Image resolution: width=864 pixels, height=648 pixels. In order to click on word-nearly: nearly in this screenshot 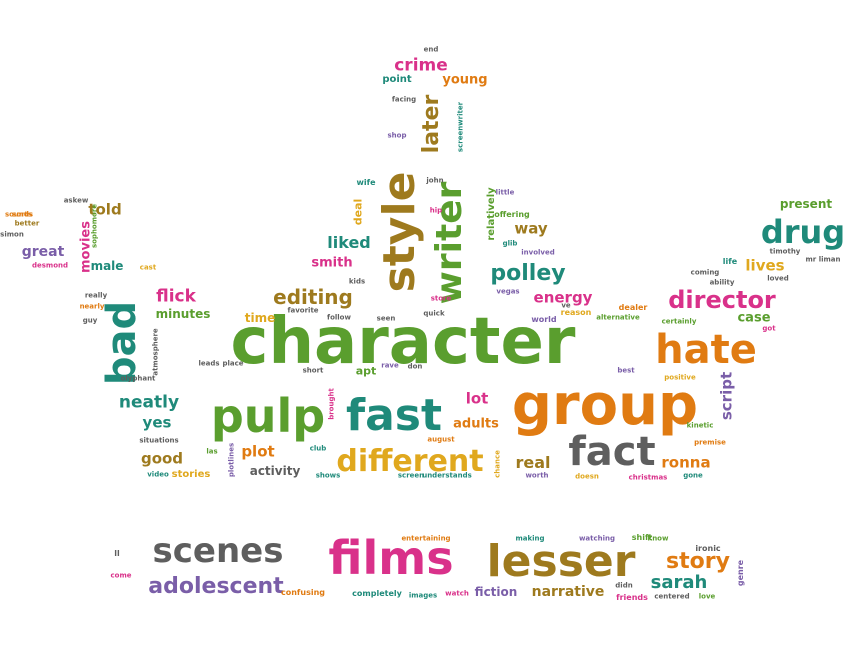, I will do `click(92, 306)`.